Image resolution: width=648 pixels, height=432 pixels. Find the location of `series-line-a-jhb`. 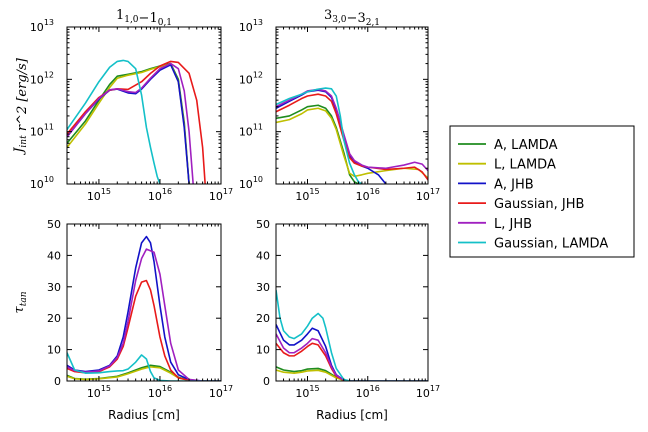

series-line-a-jhb is located at coordinates (144, 308).